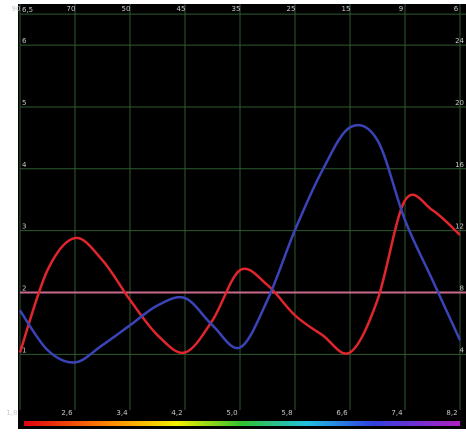 The image size is (466, 433). Describe the element at coordinates (459, 41) in the screenshot. I see `y2-tick-label: 24` at that location.